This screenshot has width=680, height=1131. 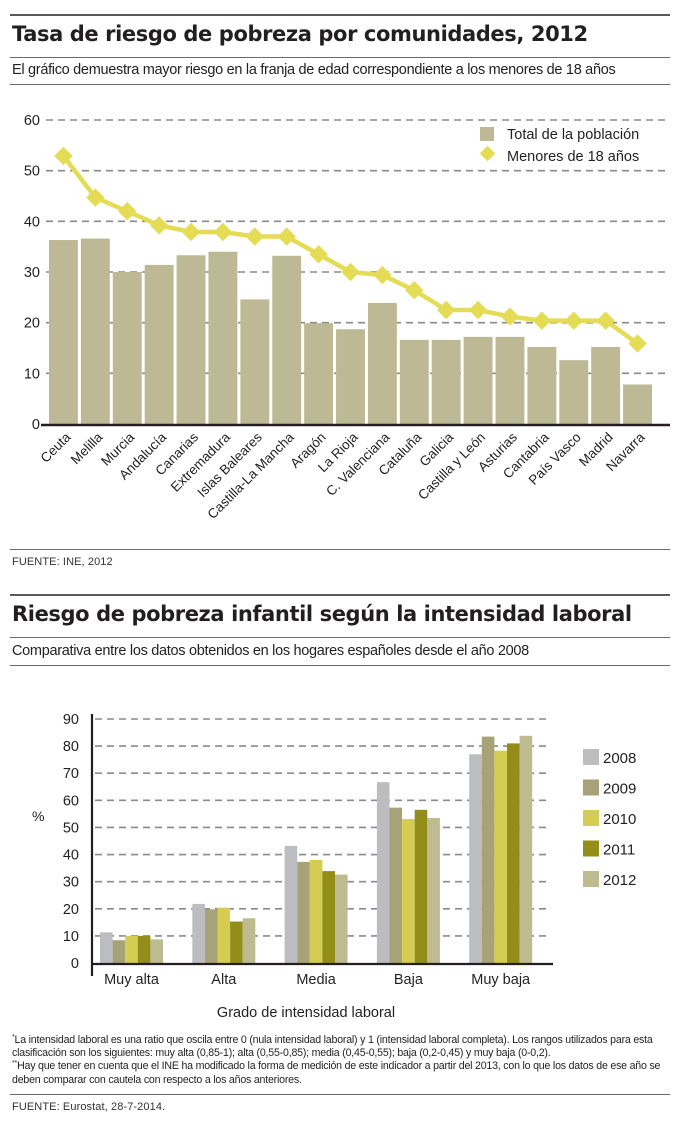 I want to click on bar-baja-2012, so click(x=433, y=890).